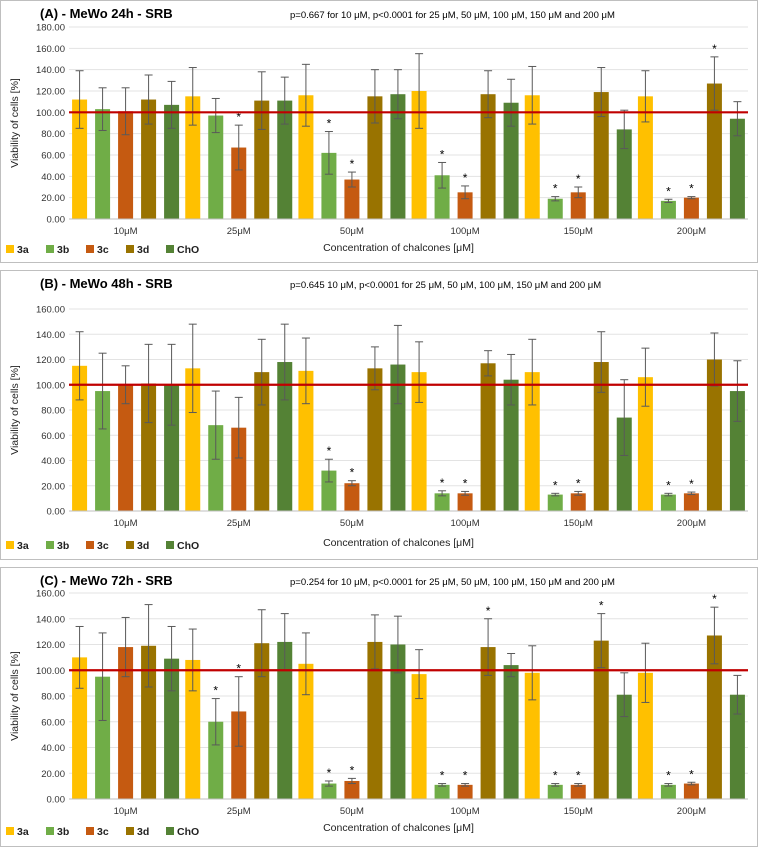 This screenshot has height=848, width=758. Describe the element at coordinates (216, 760) in the screenshot. I see `bar-3b-25μM` at that location.